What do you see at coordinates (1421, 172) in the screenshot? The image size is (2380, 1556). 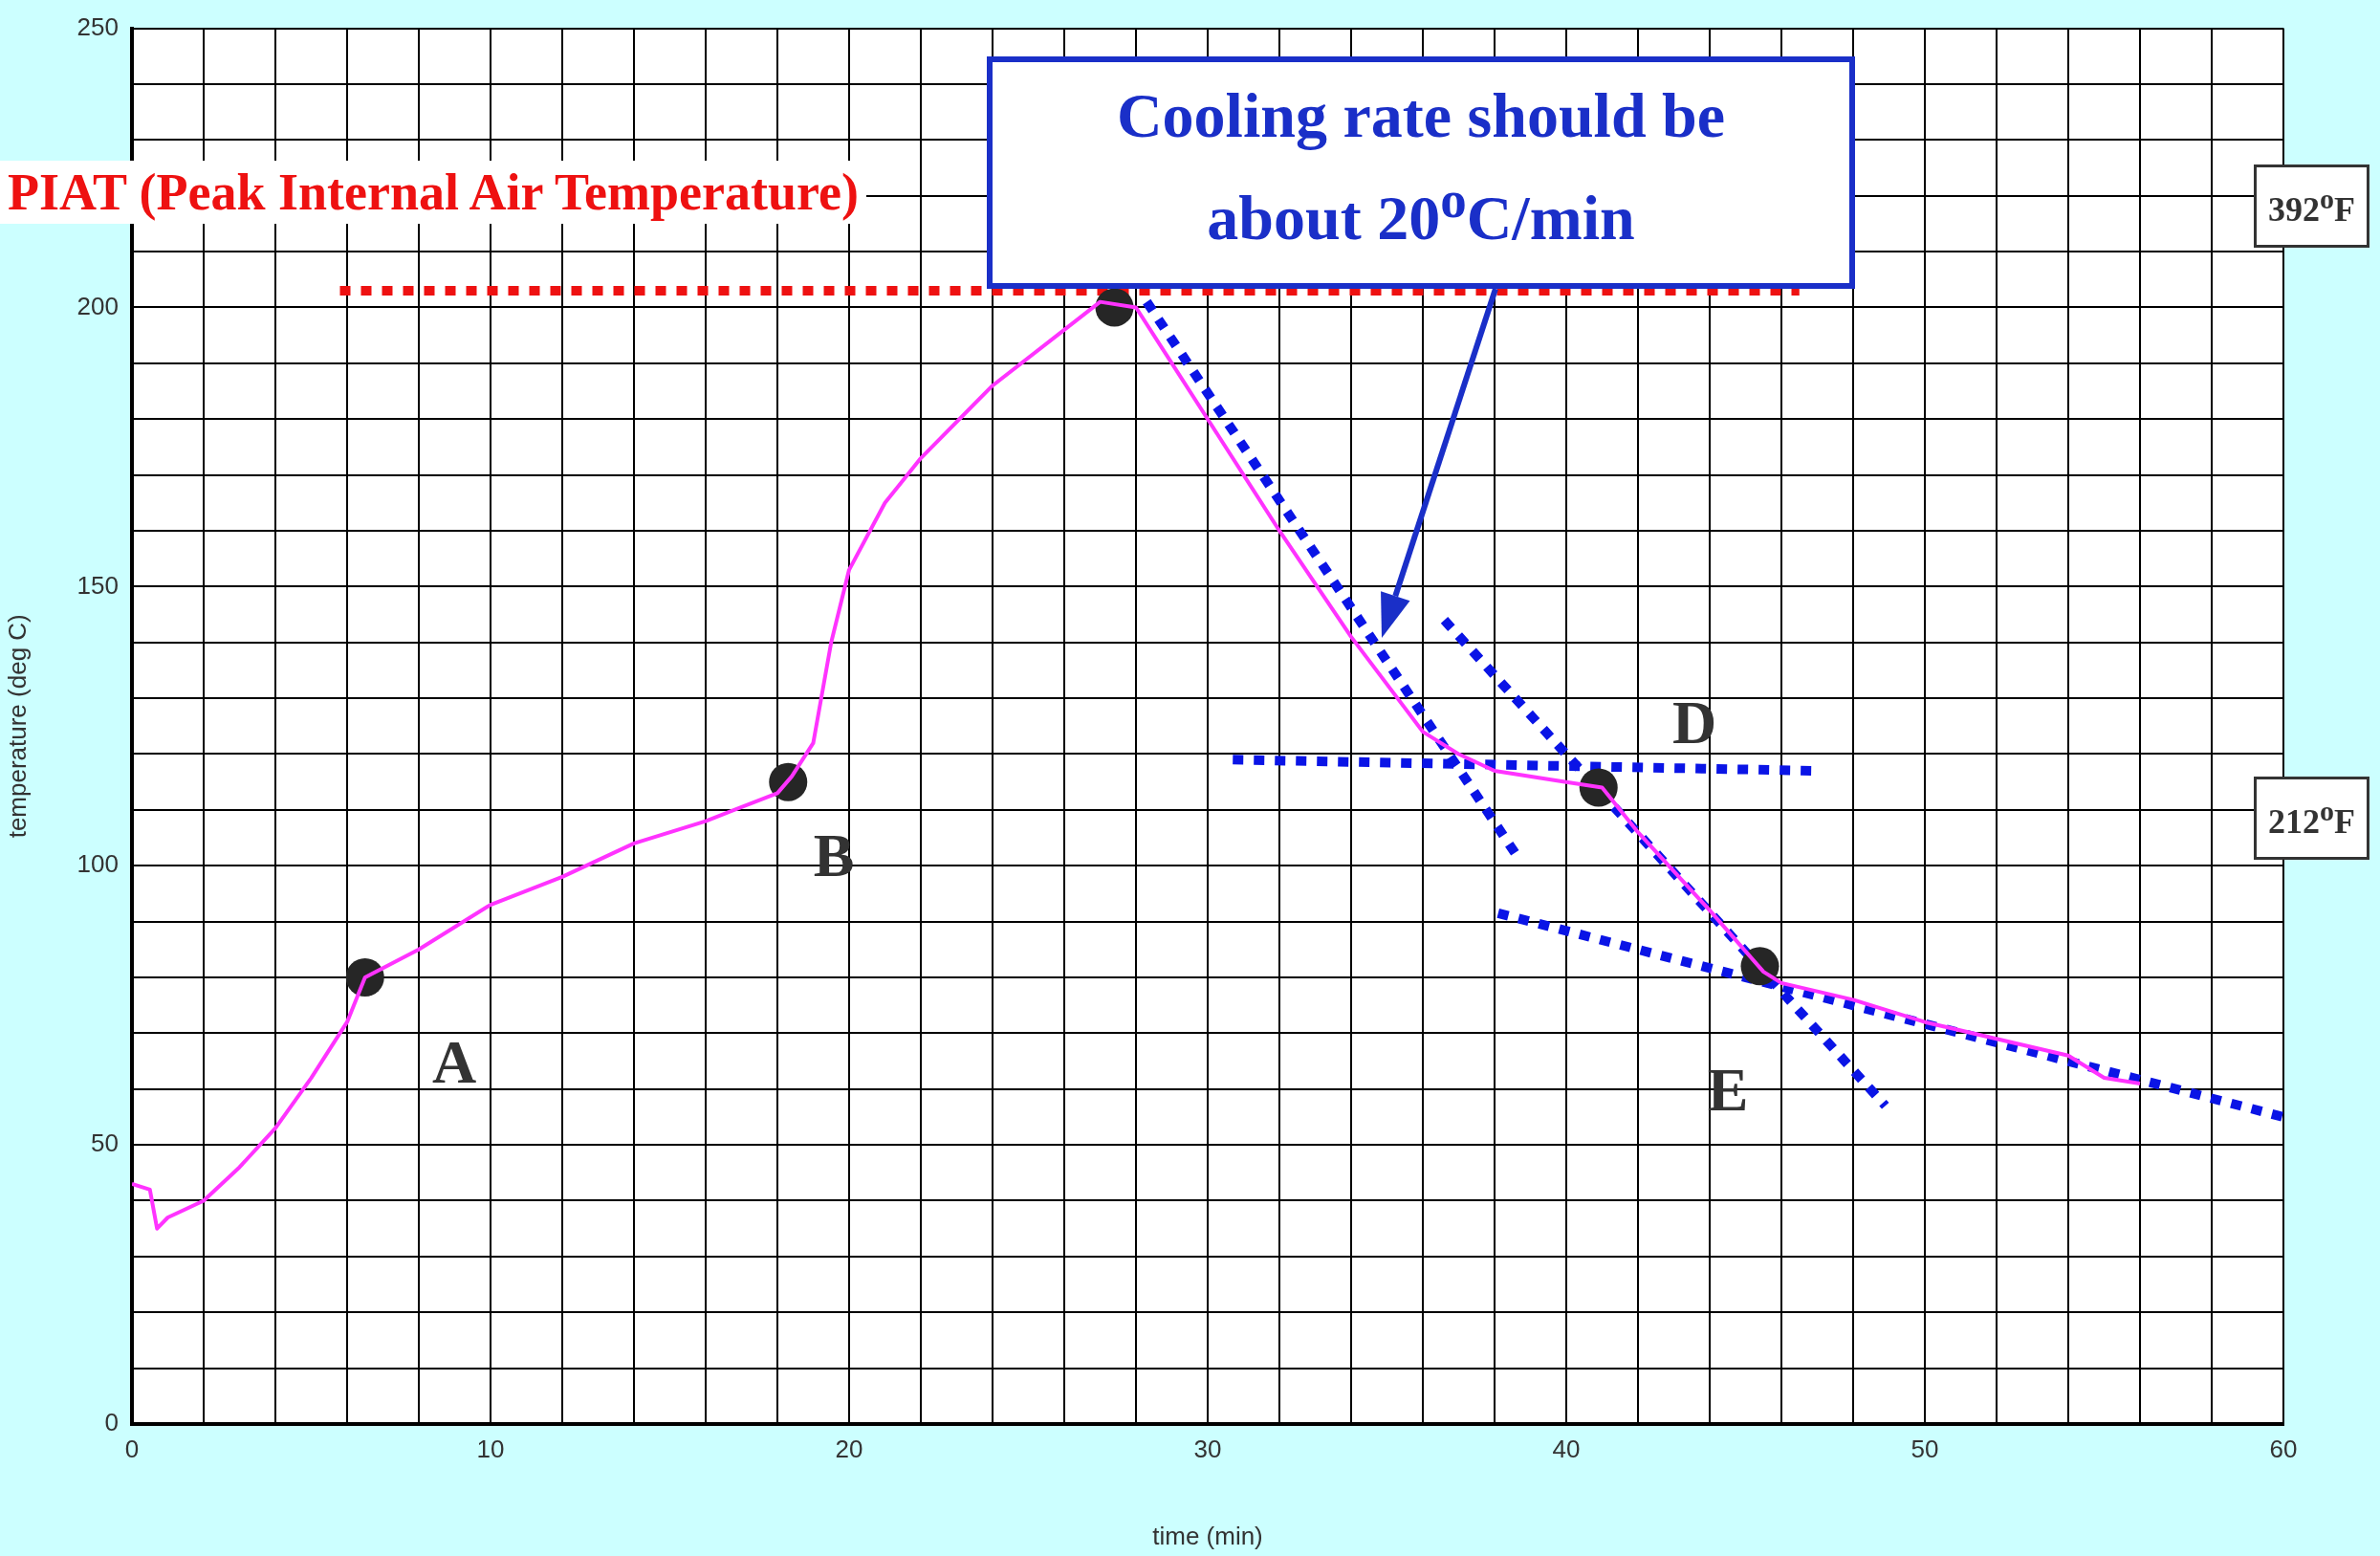 I see `callout-box: Cooling rate should be about 20$^{o}$C/min` at bounding box center [1421, 172].